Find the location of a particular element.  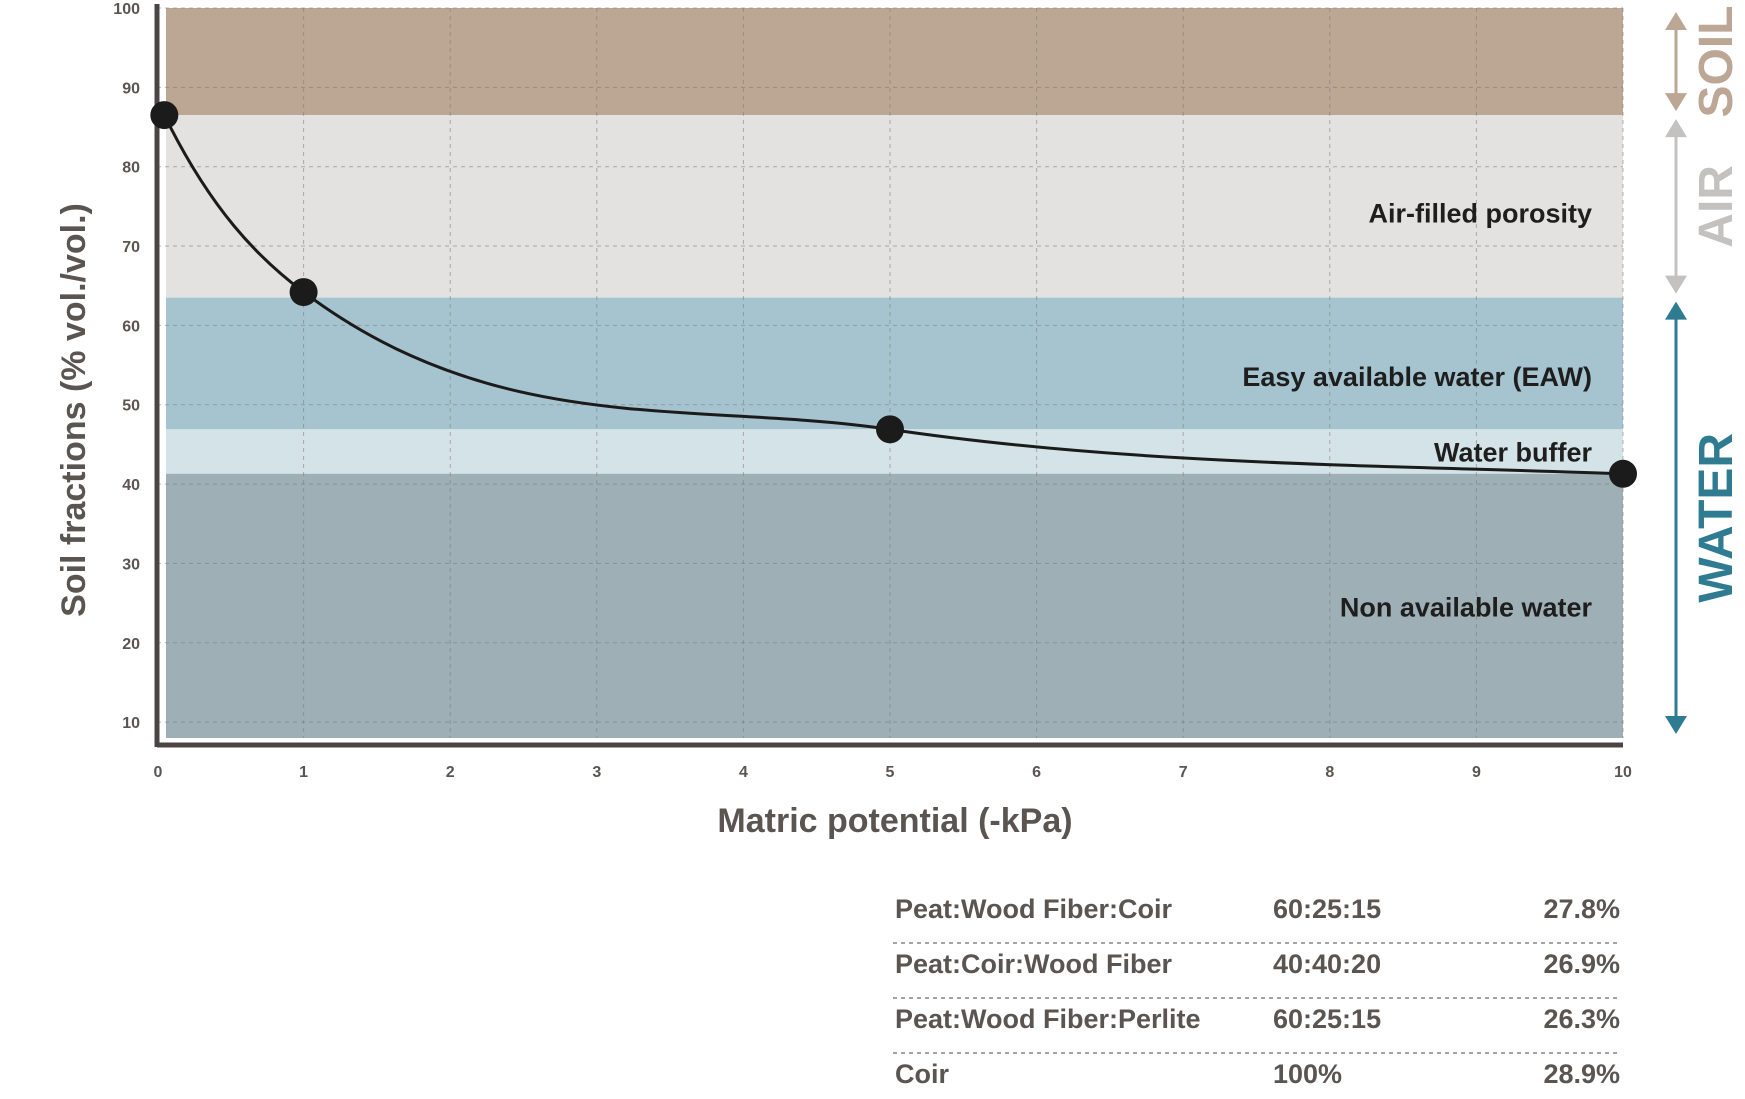

y-axis-title: Soil fractions (% vol./vol.) is located at coordinates (74, 410).